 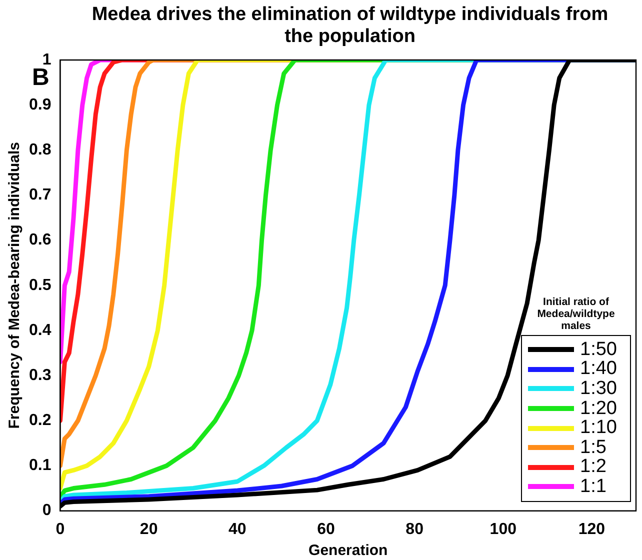 What do you see at coordinates (326, 529) in the screenshot?
I see `x-tick-label: 60` at bounding box center [326, 529].